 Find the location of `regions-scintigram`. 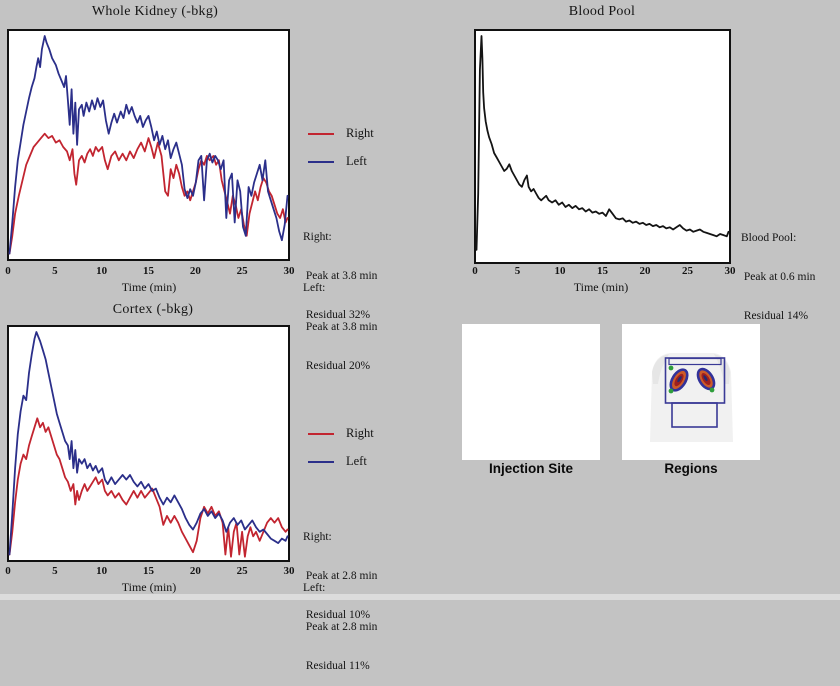

regions-scintigram is located at coordinates (691, 397).